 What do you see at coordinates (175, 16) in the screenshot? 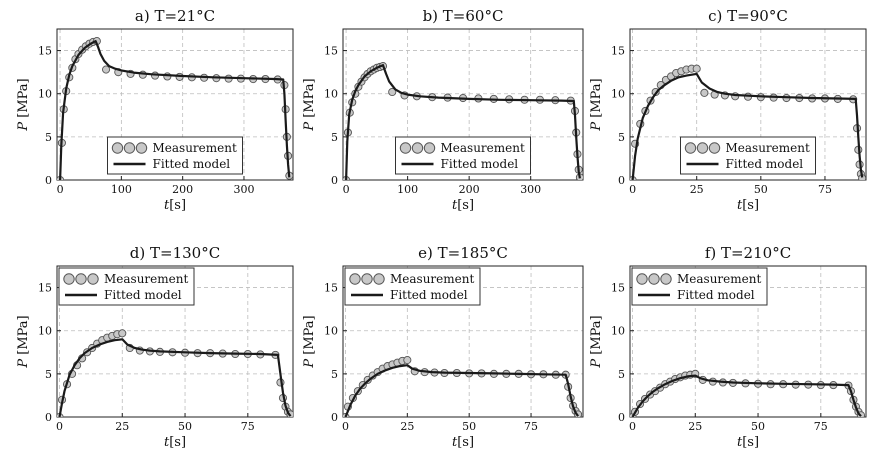
I see `chart-title: a) T=21°C` at bounding box center [175, 16].